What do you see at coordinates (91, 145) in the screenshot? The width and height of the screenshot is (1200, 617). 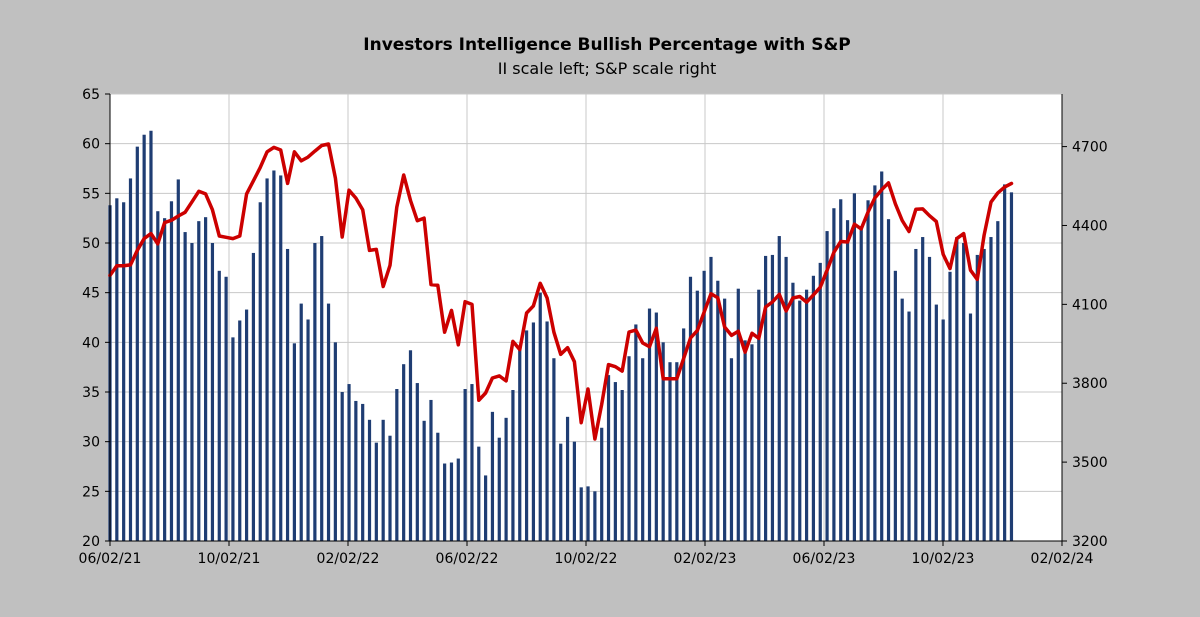 I see `y-left-tick-label: 60` at bounding box center [91, 145].